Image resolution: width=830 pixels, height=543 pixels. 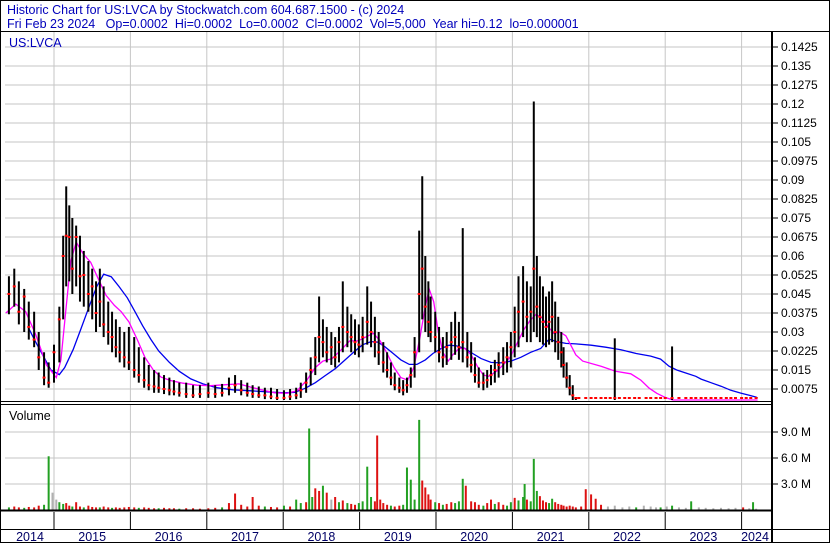 What do you see at coordinates (550, 536) in the screenshot?
I see `year-axis-label: 2021` at bounding box center [550, 536].